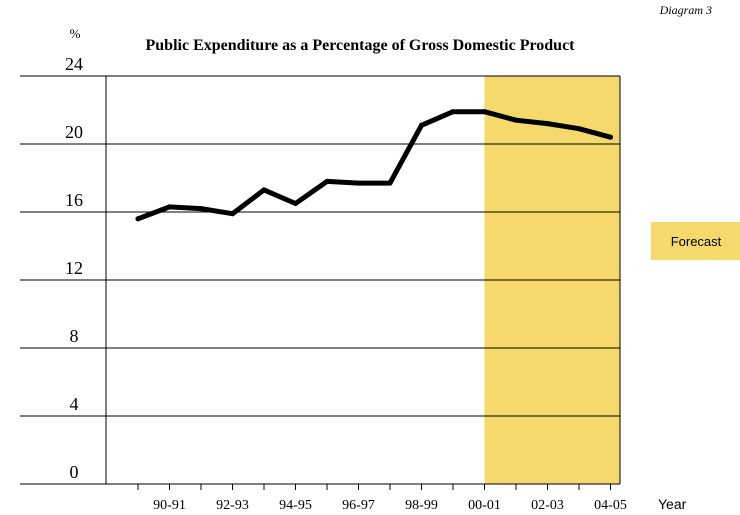 The height and width of the screenshot is (515, 740). I want to click on y-axis-ticks: 0 4 8 12 16 20 24, so click(74, 268).